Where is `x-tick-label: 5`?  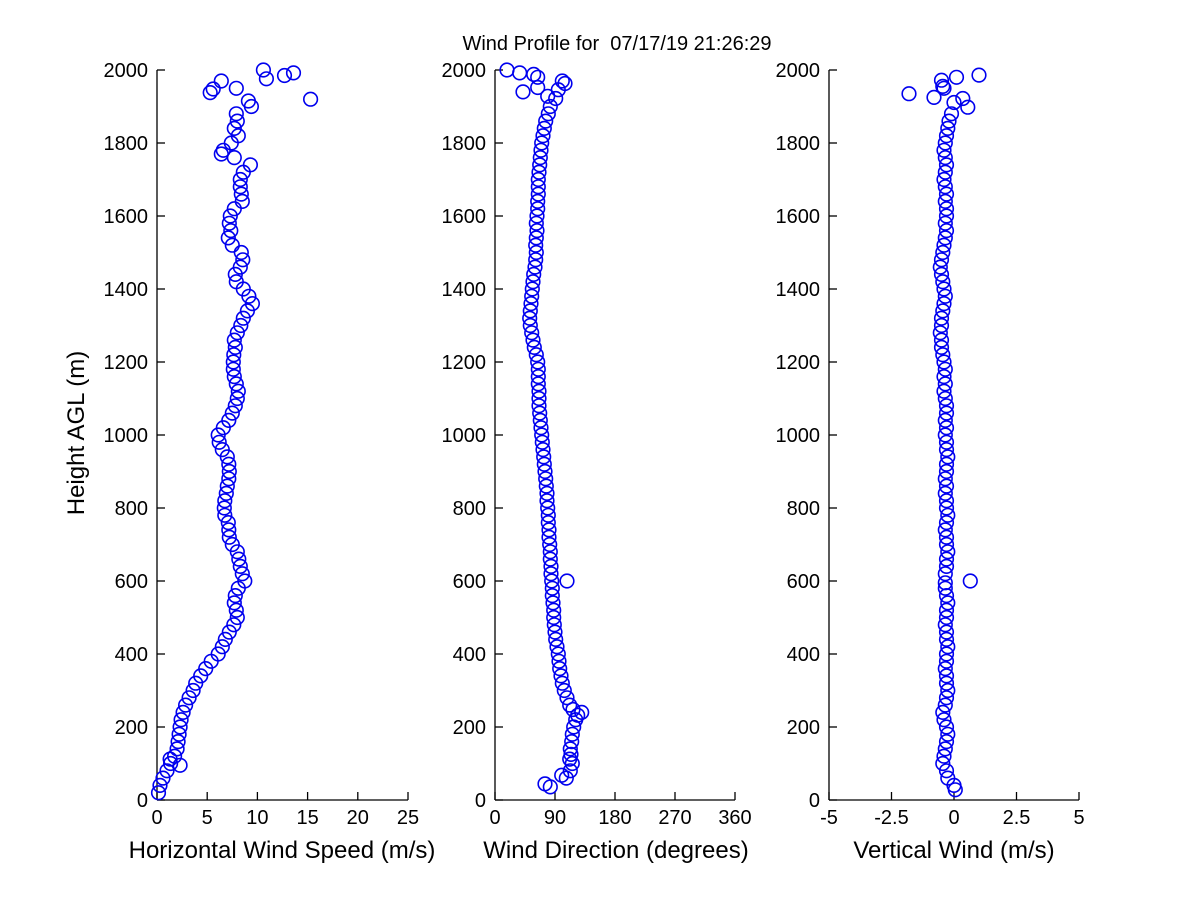 x-tick-label: 5 is located at coordinates (1078, 818).